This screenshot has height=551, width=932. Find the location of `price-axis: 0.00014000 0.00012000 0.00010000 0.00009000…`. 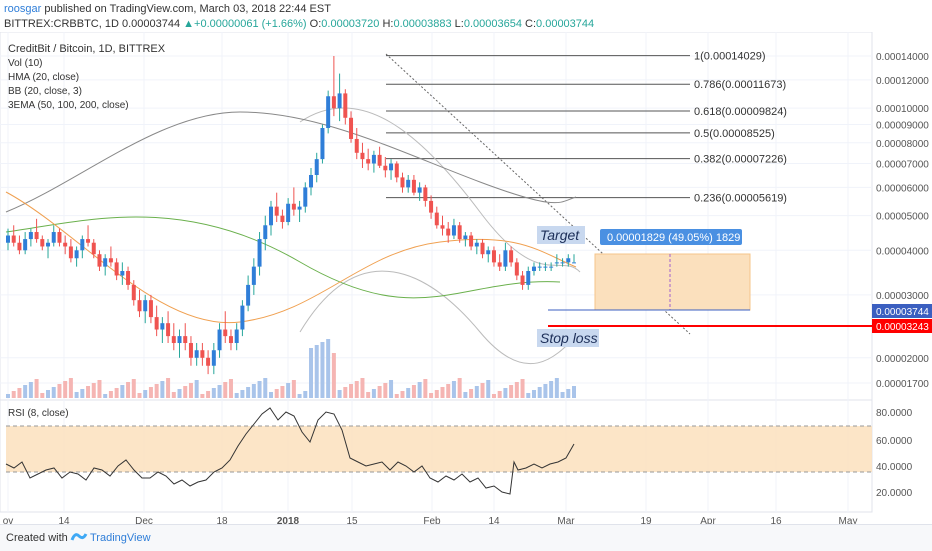

price-axis: 0.00014000 0.00012000 0.00010000 0.00009000… is located at coordinates (902, 221).